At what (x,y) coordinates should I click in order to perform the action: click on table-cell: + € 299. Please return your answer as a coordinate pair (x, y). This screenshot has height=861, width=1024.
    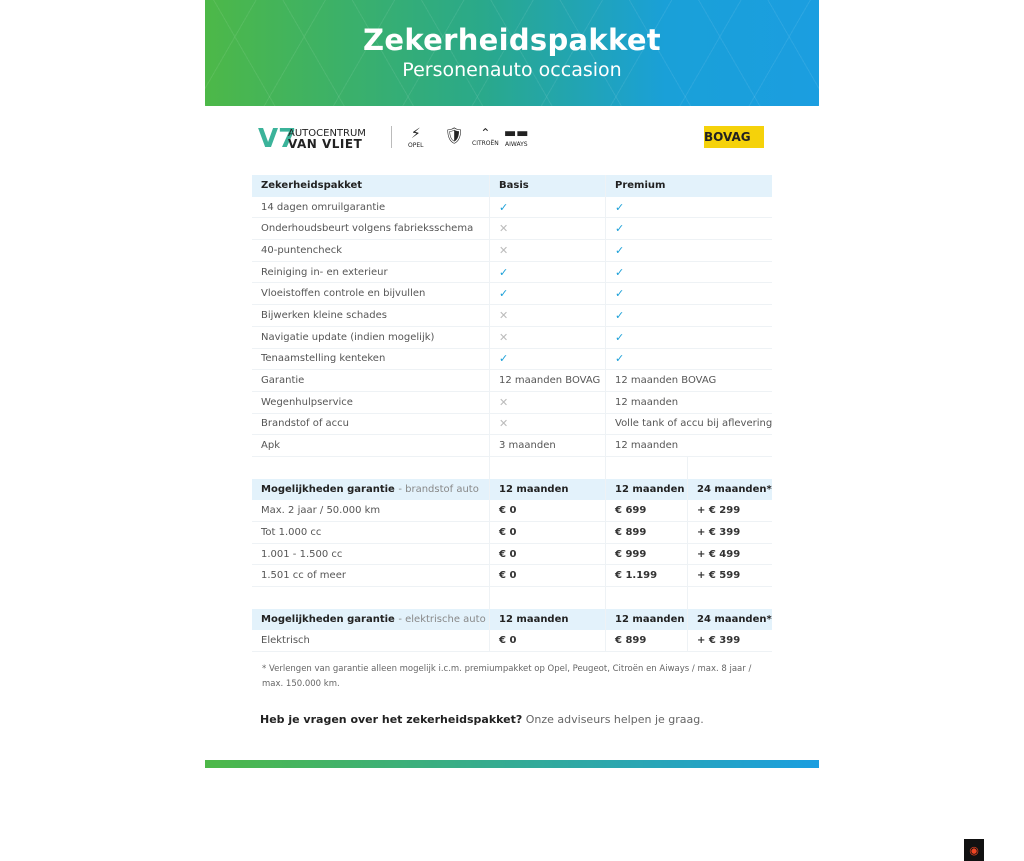
    Looking at the image, I should click on (719, 511).